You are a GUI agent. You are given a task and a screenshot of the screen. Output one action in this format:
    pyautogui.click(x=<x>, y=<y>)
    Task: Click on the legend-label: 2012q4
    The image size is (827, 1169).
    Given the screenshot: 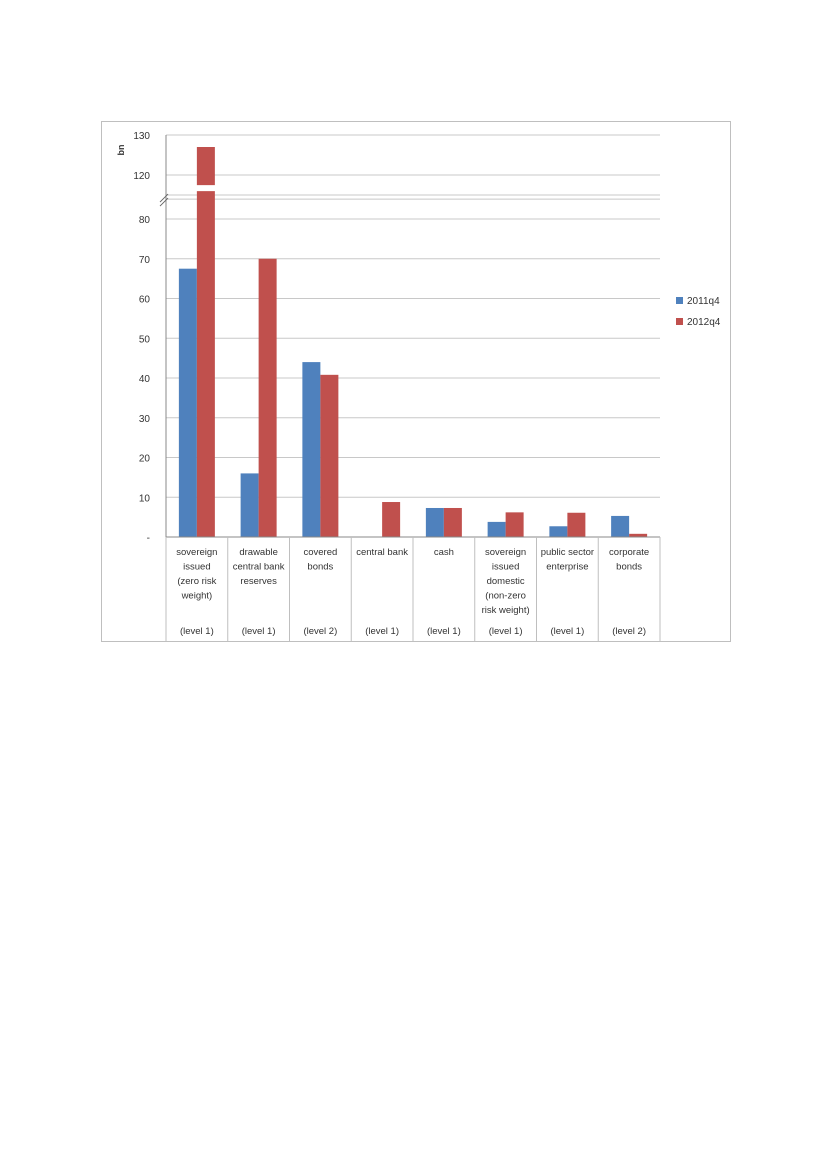 What is the action you would take?
    pyautogui.click(x=704, y=322)
    